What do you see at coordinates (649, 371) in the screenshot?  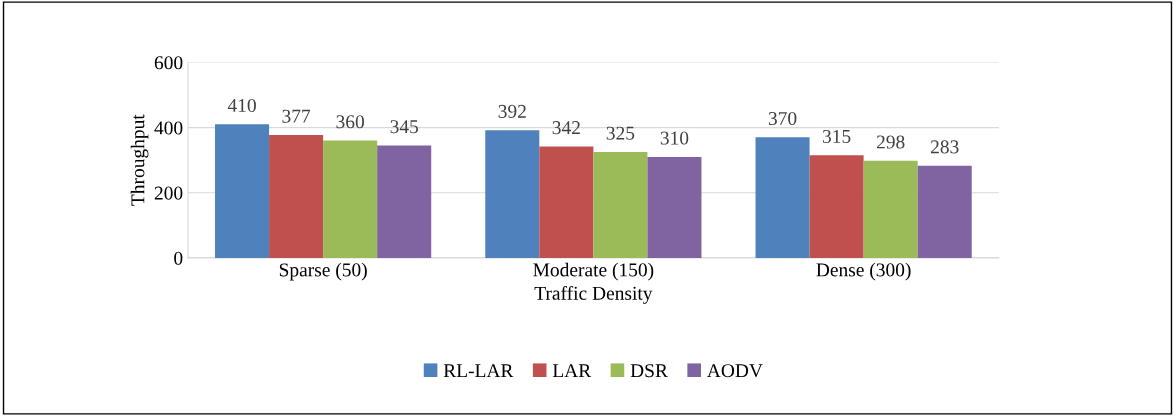 I see `legend-label: DSR` at bounding box center [649, 371].